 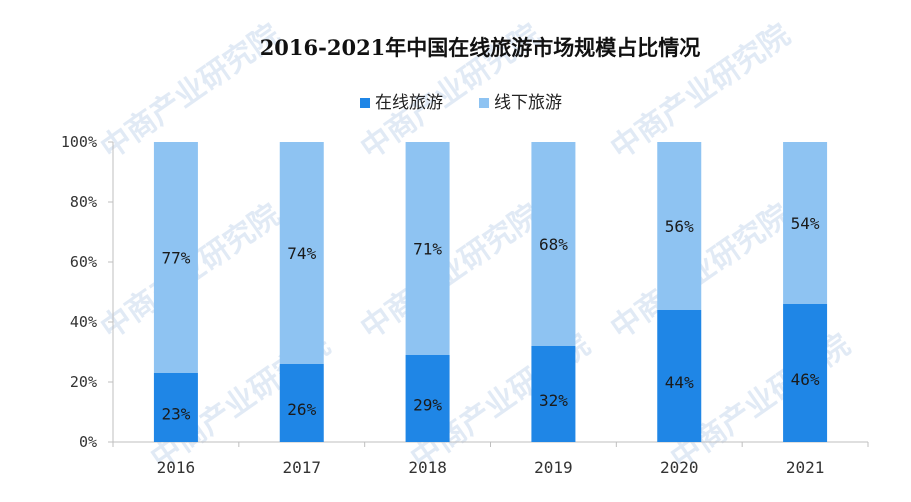 I want to click on data-label: 74%, so click(x=301, y=253).